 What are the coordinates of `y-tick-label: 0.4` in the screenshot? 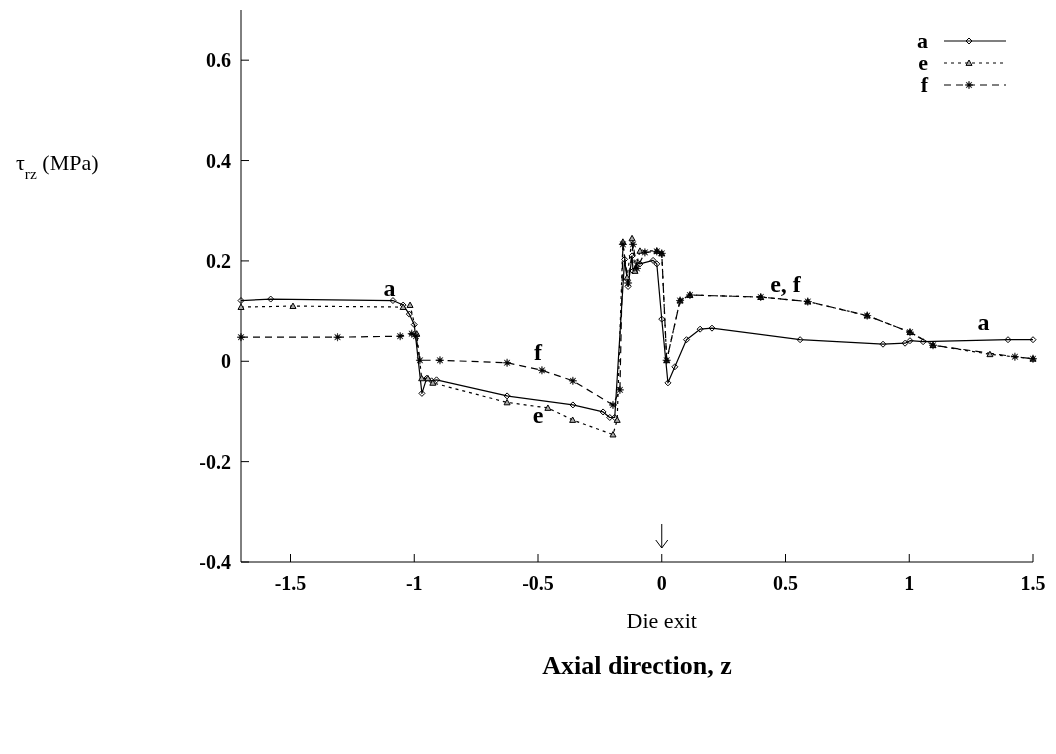 It's located at (218, 160).